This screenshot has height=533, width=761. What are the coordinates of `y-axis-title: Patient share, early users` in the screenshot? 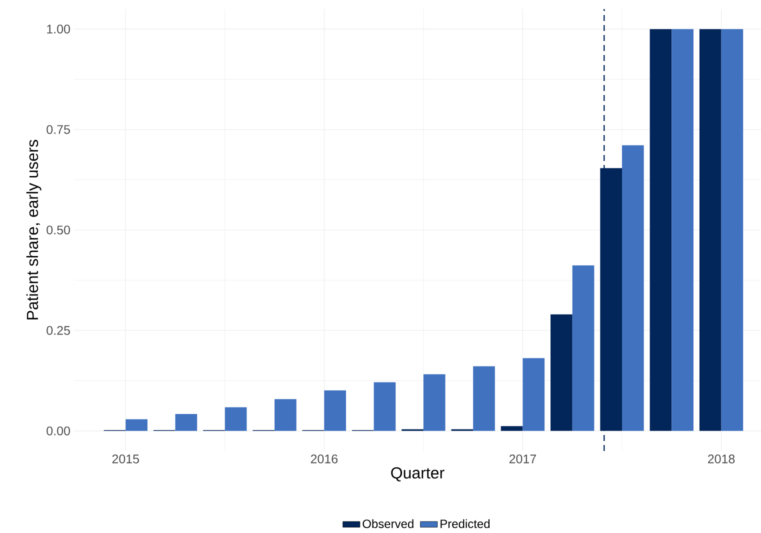 It's located at (34, 230).